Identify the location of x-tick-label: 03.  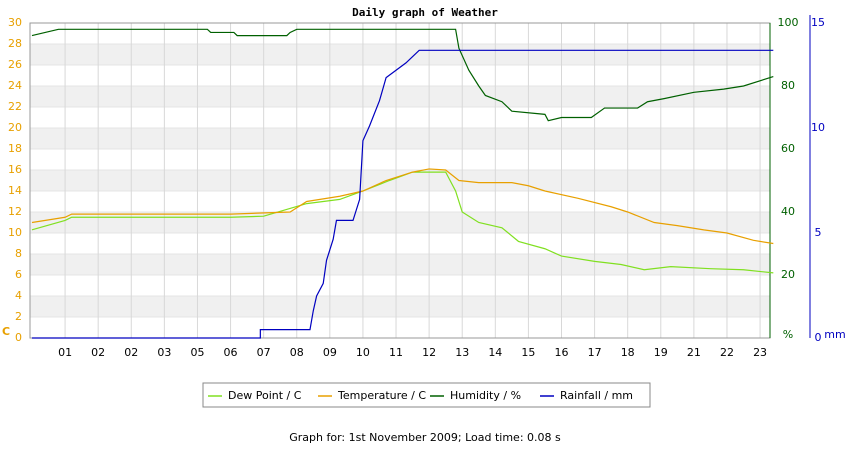
(164, 352).